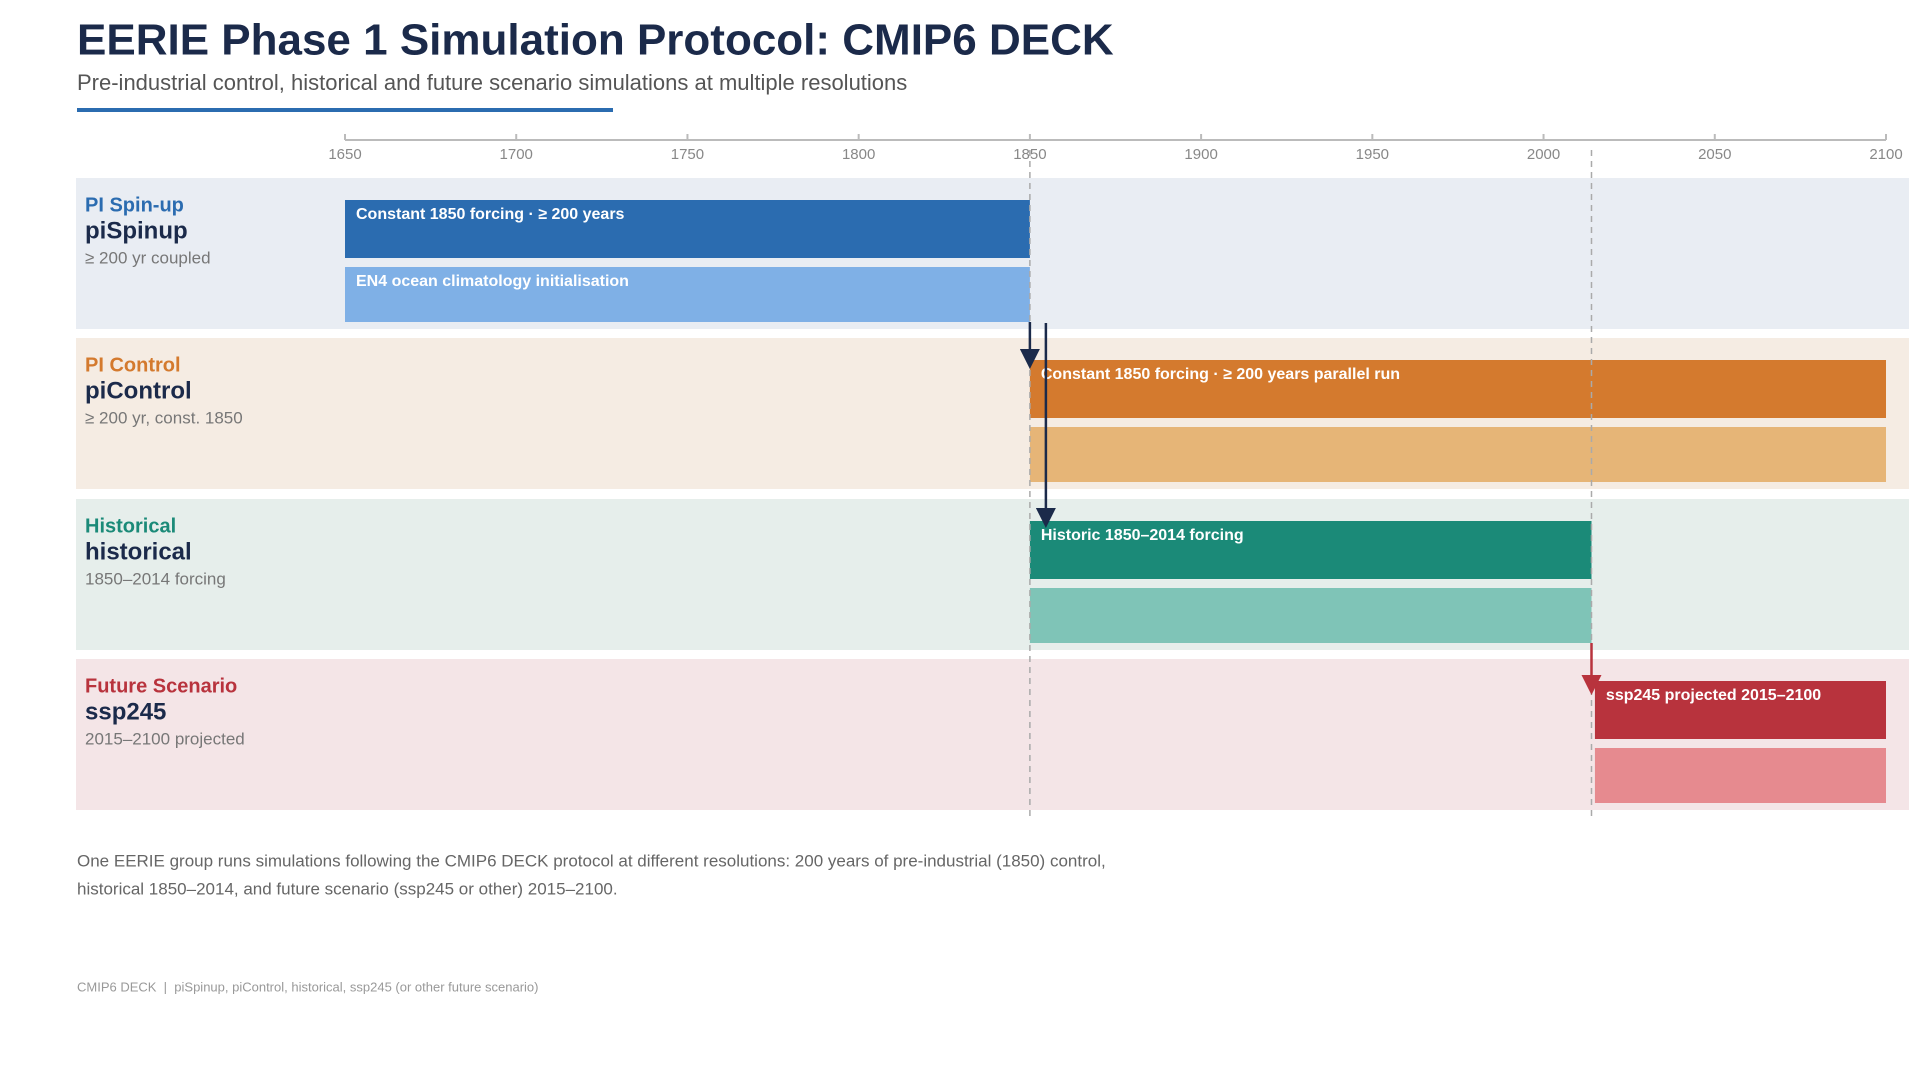 The height and width of the screenshot is (1082, 1920). What do you see at coordinates (155, 578) in the screenshot?
I see `row-note: 1850–2014 forcing` at bounding box center [155, 578].